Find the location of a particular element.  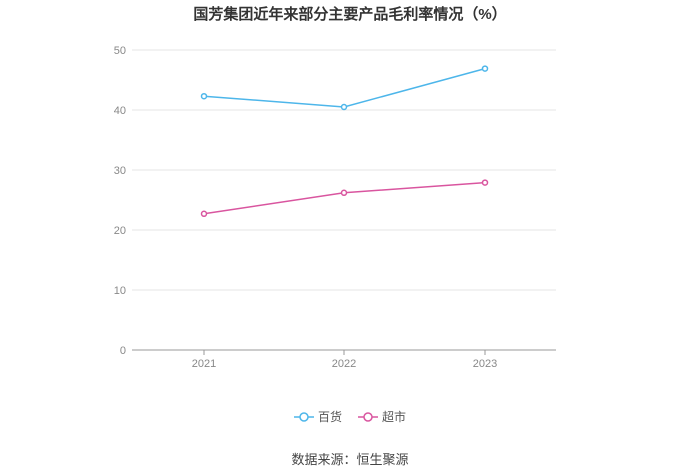

legend-item-series-0: 百货 is located at coordinates (317, 416).